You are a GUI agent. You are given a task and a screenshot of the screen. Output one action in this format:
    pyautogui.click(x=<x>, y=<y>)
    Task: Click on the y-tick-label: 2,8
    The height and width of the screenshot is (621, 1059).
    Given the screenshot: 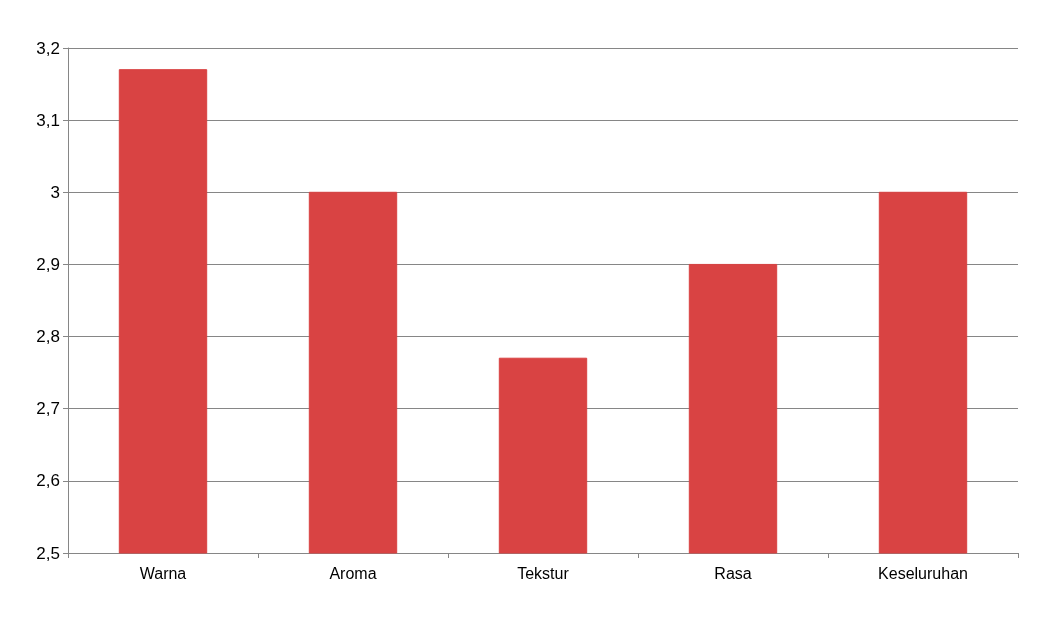 What is the action you would take?
    pyautogui.click(x=48, y=337)
    